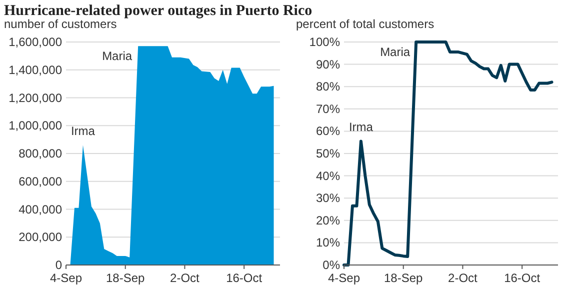 The width and height of the screenshot is (576, 288). Describe the element at coordinates (35, 97) in the screenshot. I see `y-tick-label: 1,200,000` at that location.